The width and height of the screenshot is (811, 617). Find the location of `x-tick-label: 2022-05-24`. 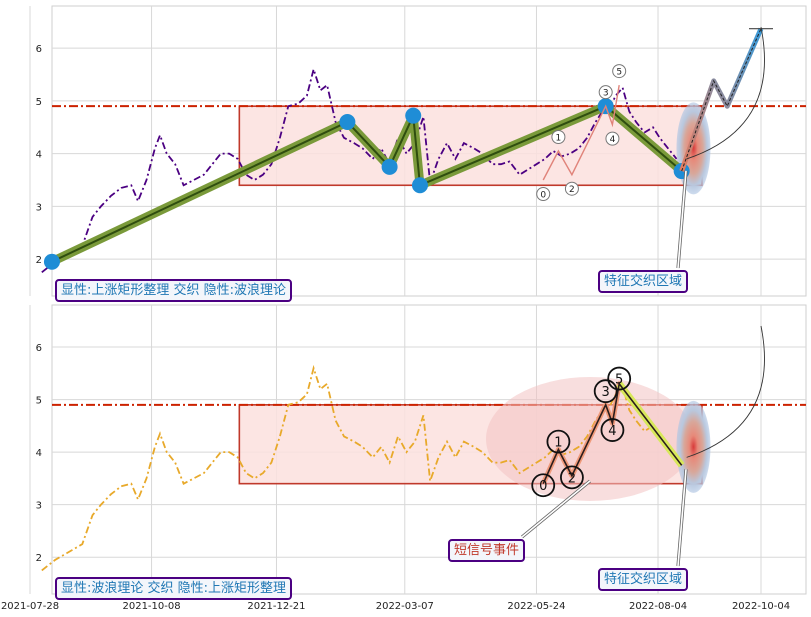

x-tick-label: 2022-05-24 is located at coordinates (536, 606).